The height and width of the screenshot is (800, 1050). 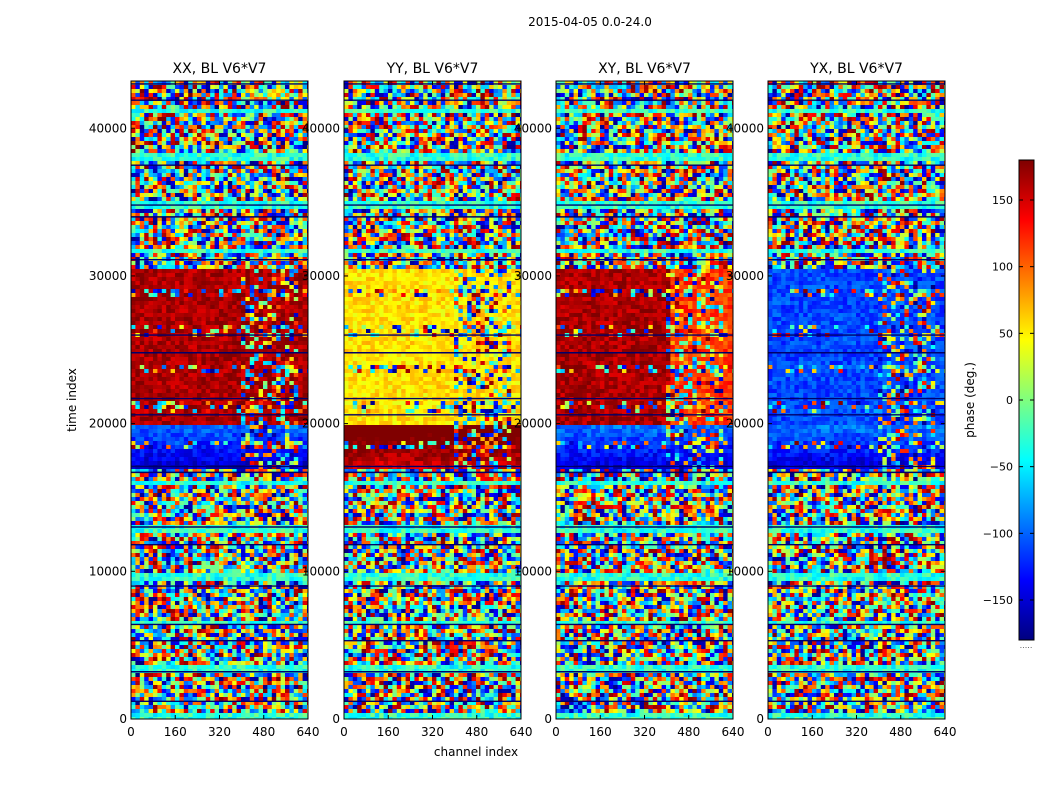 I want to click on colorbar-tick-label: 50, so click(x=1006, y=333).